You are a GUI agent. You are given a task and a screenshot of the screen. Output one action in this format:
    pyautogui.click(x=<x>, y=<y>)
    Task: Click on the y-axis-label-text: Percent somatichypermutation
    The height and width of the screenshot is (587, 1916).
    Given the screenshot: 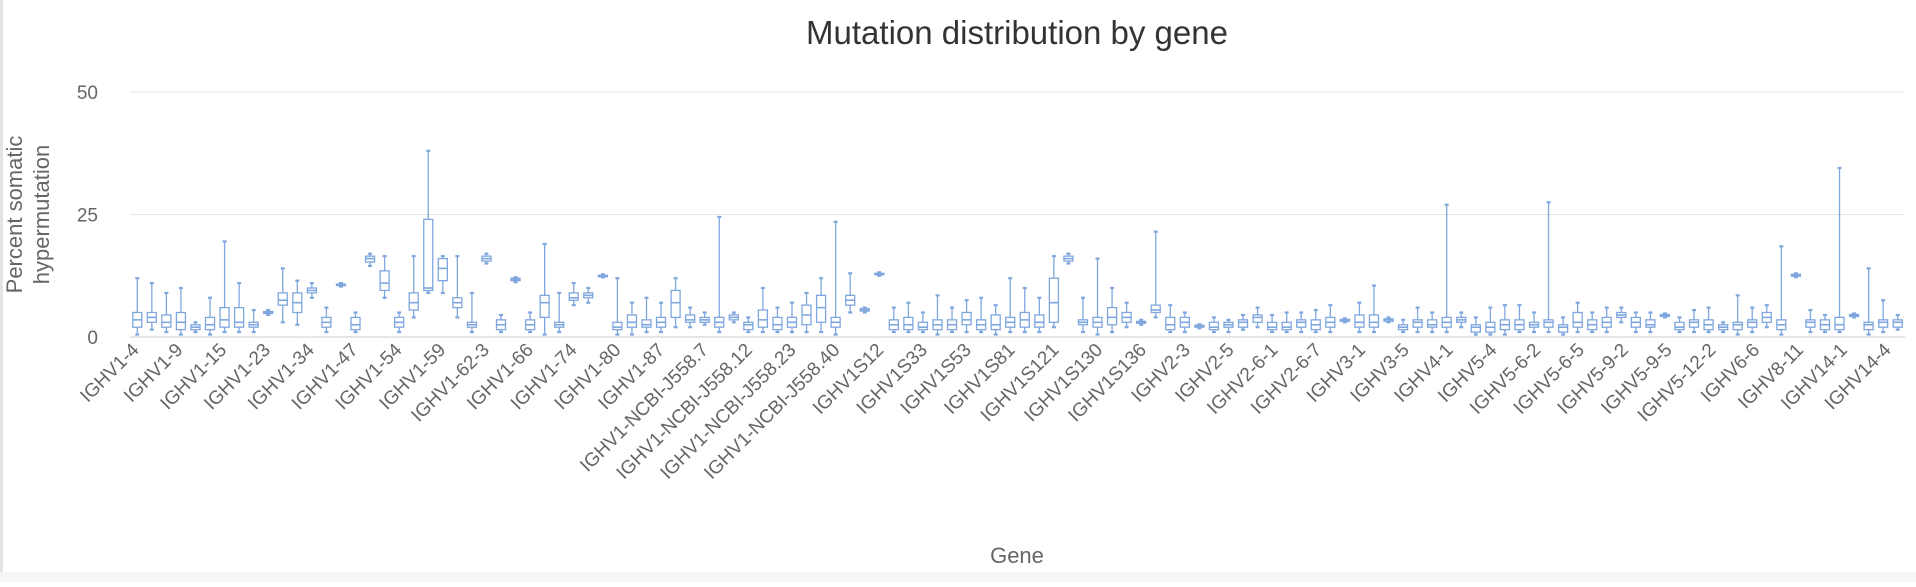 What is the action you would take?
    pyautogui.click(x=28, y=215)
    